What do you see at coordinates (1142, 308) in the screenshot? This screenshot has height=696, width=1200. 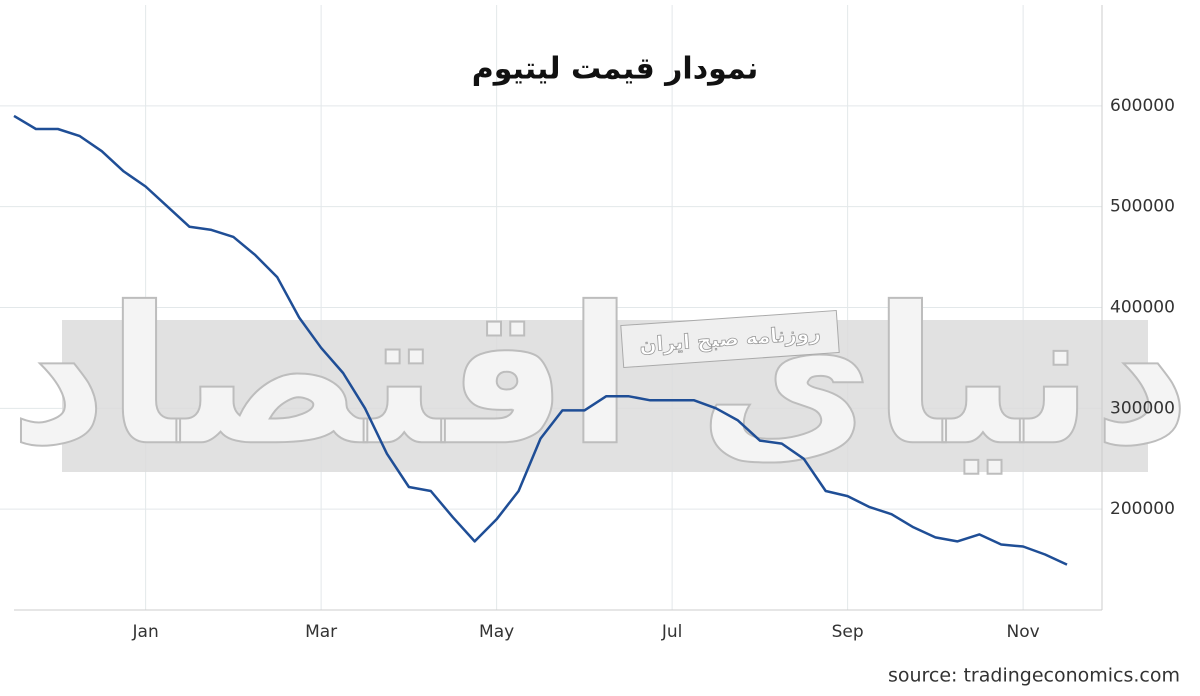 I see `y-tick-label: 400000` at bounding box center [1142, 308].